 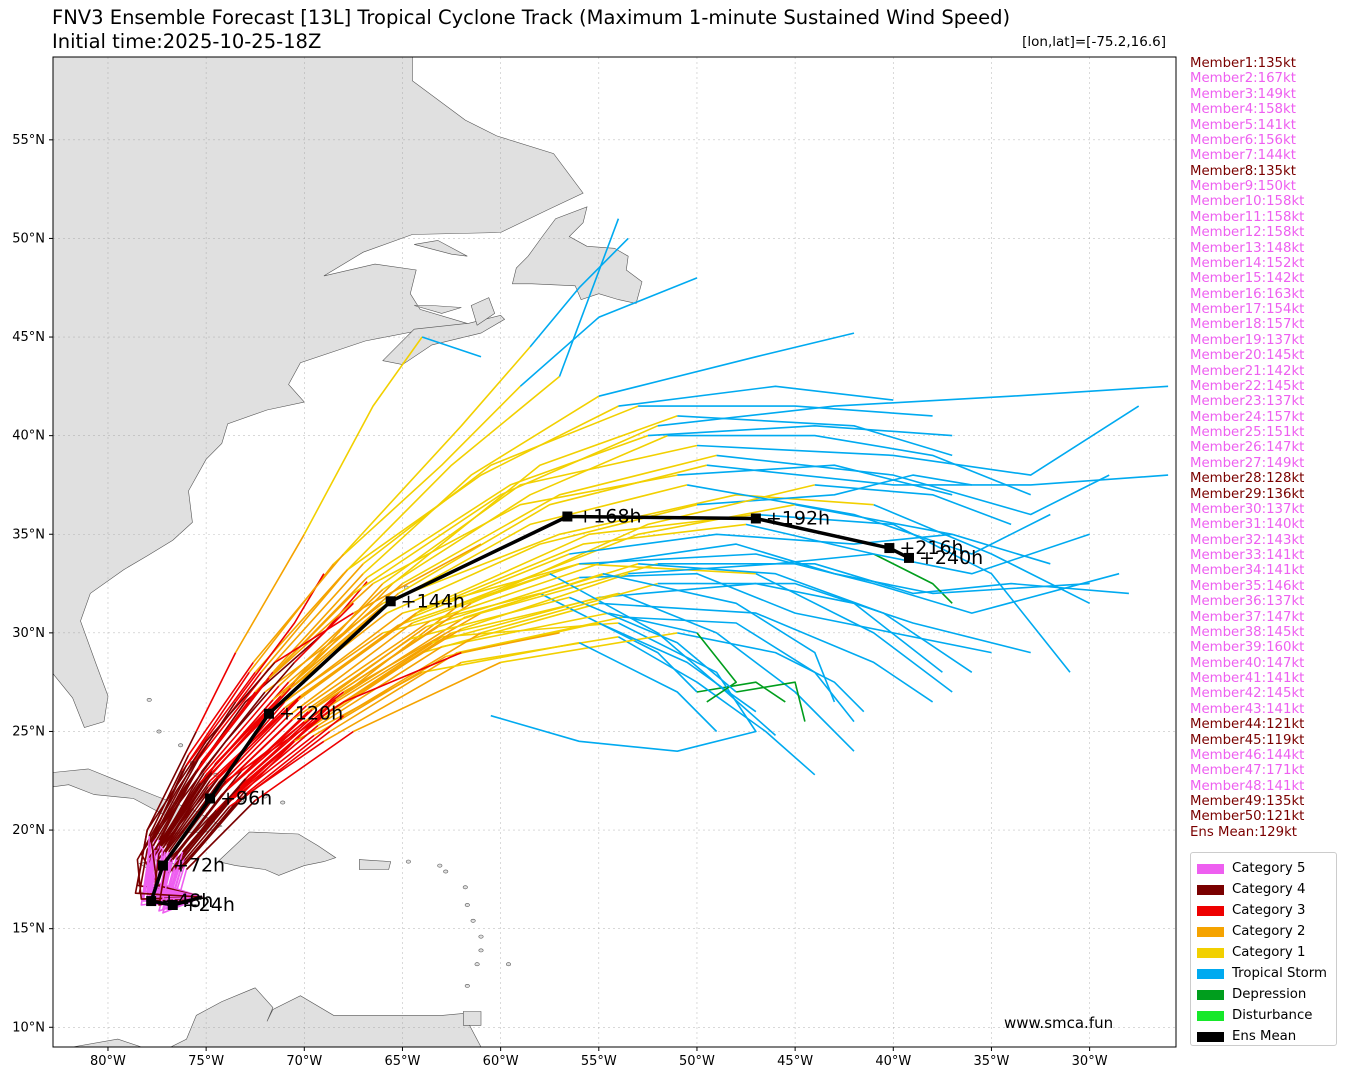 What do you see at coordinates (433, 601) in the screenshot?
I see `forecast-hour-label: +144h` at bounding box center [433, 601].